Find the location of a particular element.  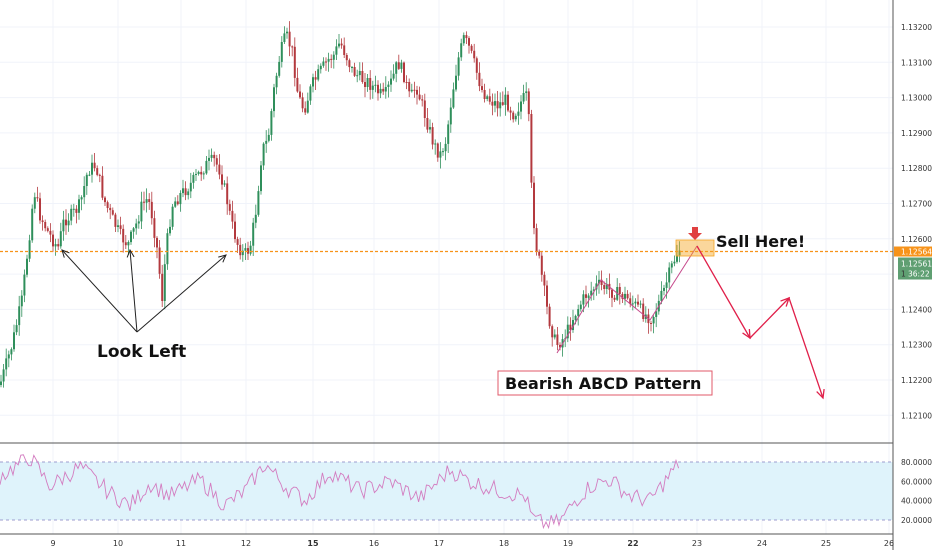

time-tick-label: 26 is located at coordinates (889, 543).